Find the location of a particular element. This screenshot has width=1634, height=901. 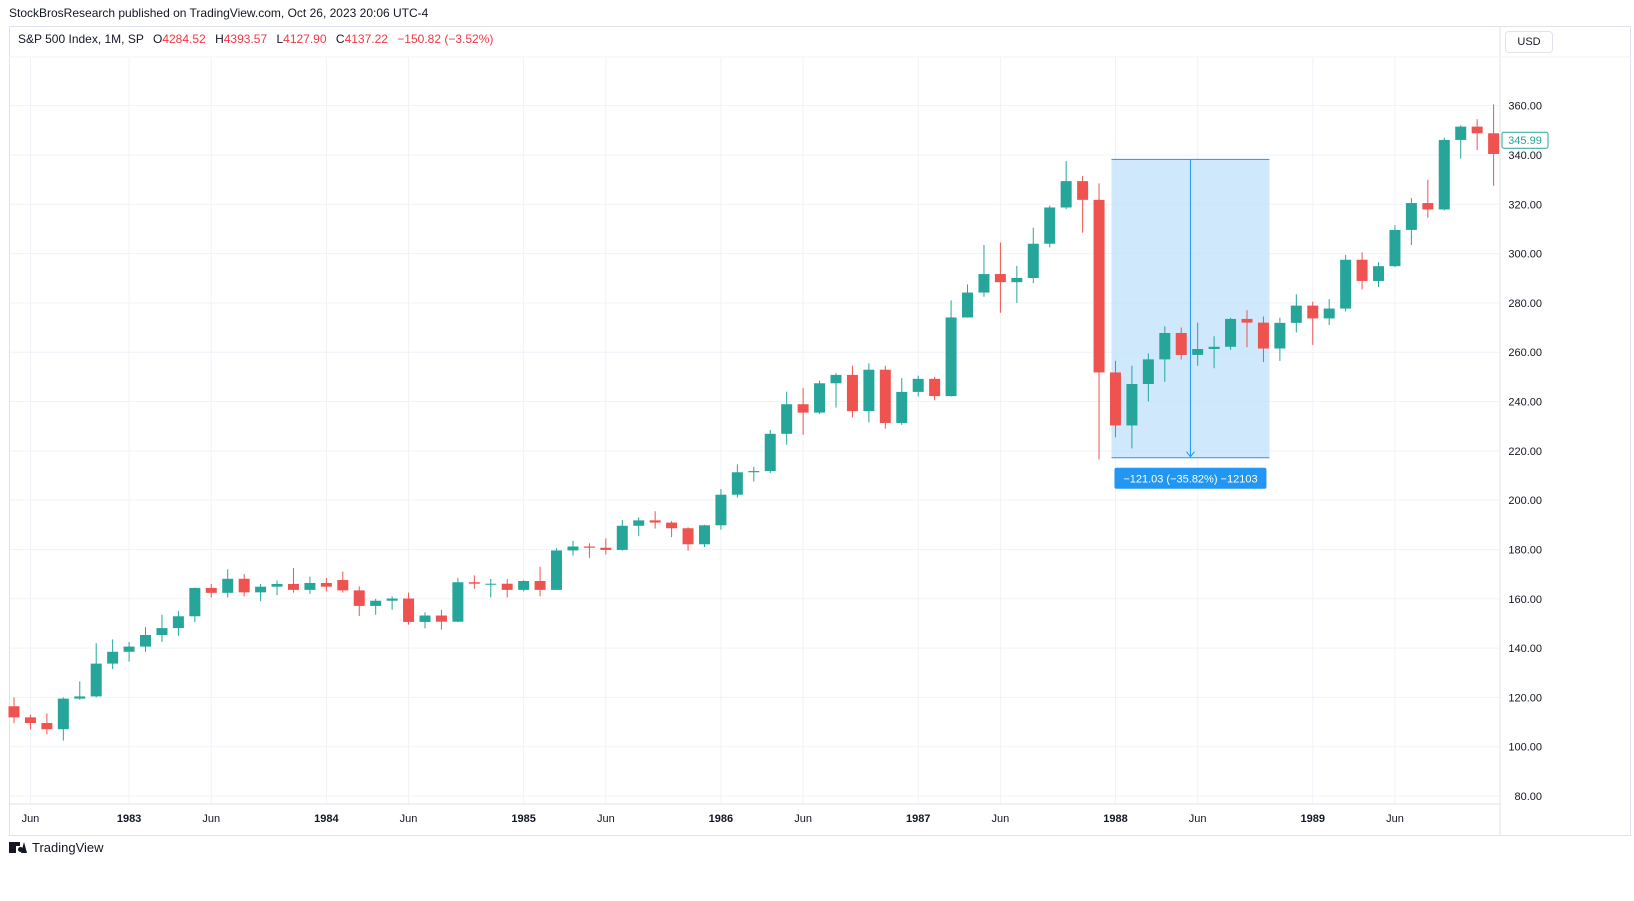

legend-open: 4284.52 is located at coordinates (184, 39).